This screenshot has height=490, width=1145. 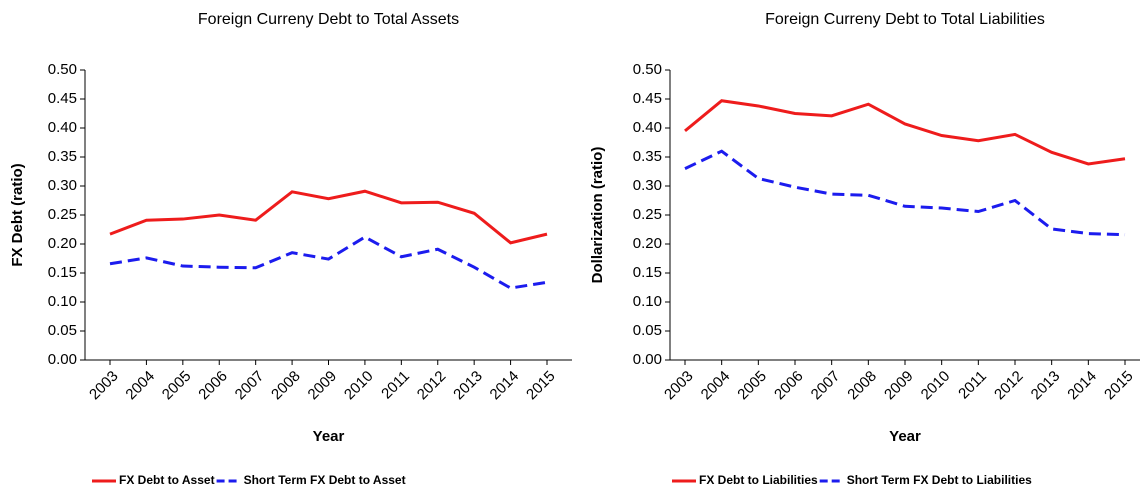 What do you see at coordinates (17, 214) in the screenshot?
I see `y-axis-label: FX Debt (ratio)` at bounding box center [17, 214].